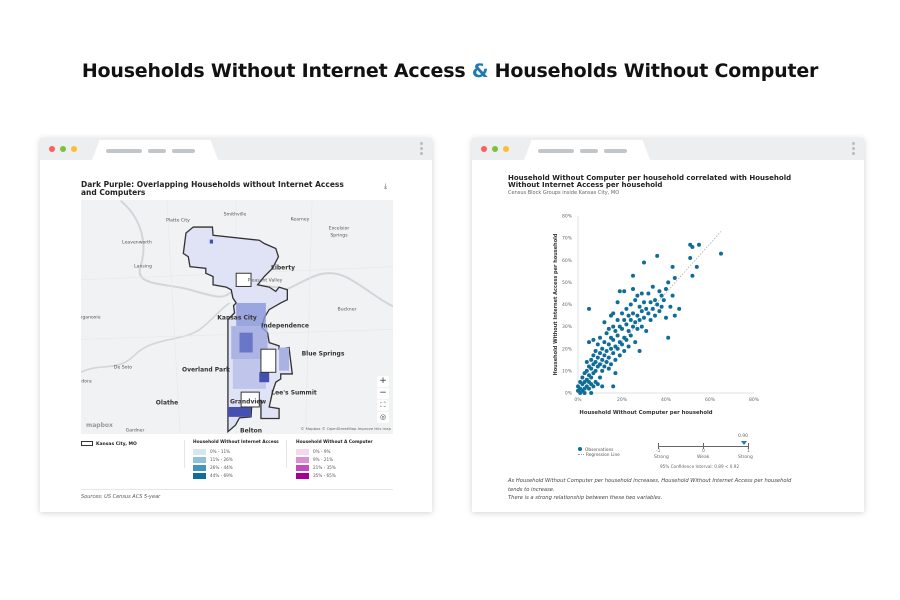 This screenshot has height=600, width=900. What do you see at coordinates (121, 497) in the screenshot?
I see `sources-note: Sources: US Census ACS 5-year` at bounding box center [121, 497].